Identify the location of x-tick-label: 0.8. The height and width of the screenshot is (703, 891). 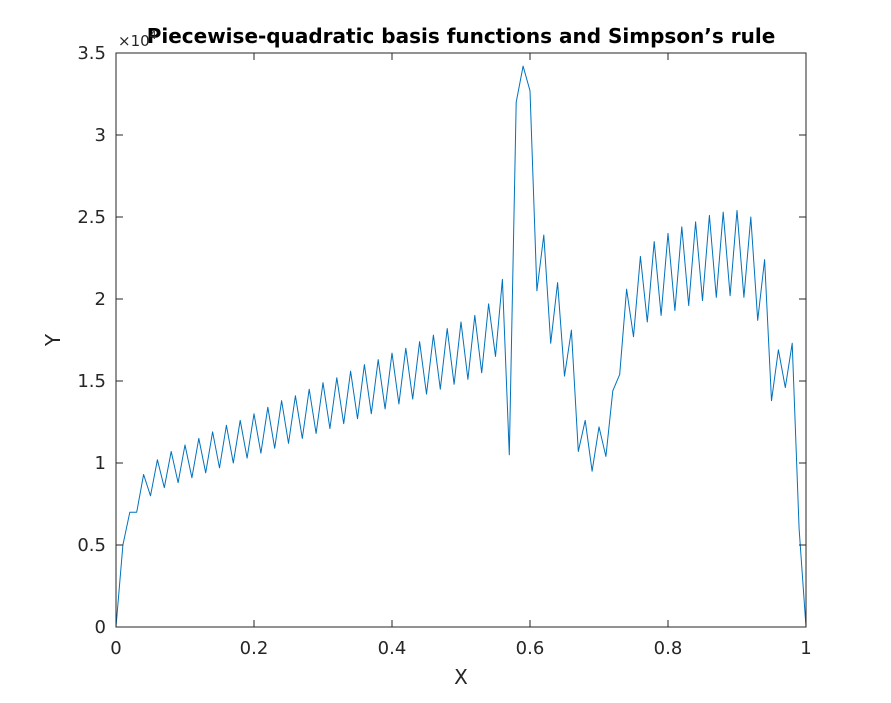
(668, 648).